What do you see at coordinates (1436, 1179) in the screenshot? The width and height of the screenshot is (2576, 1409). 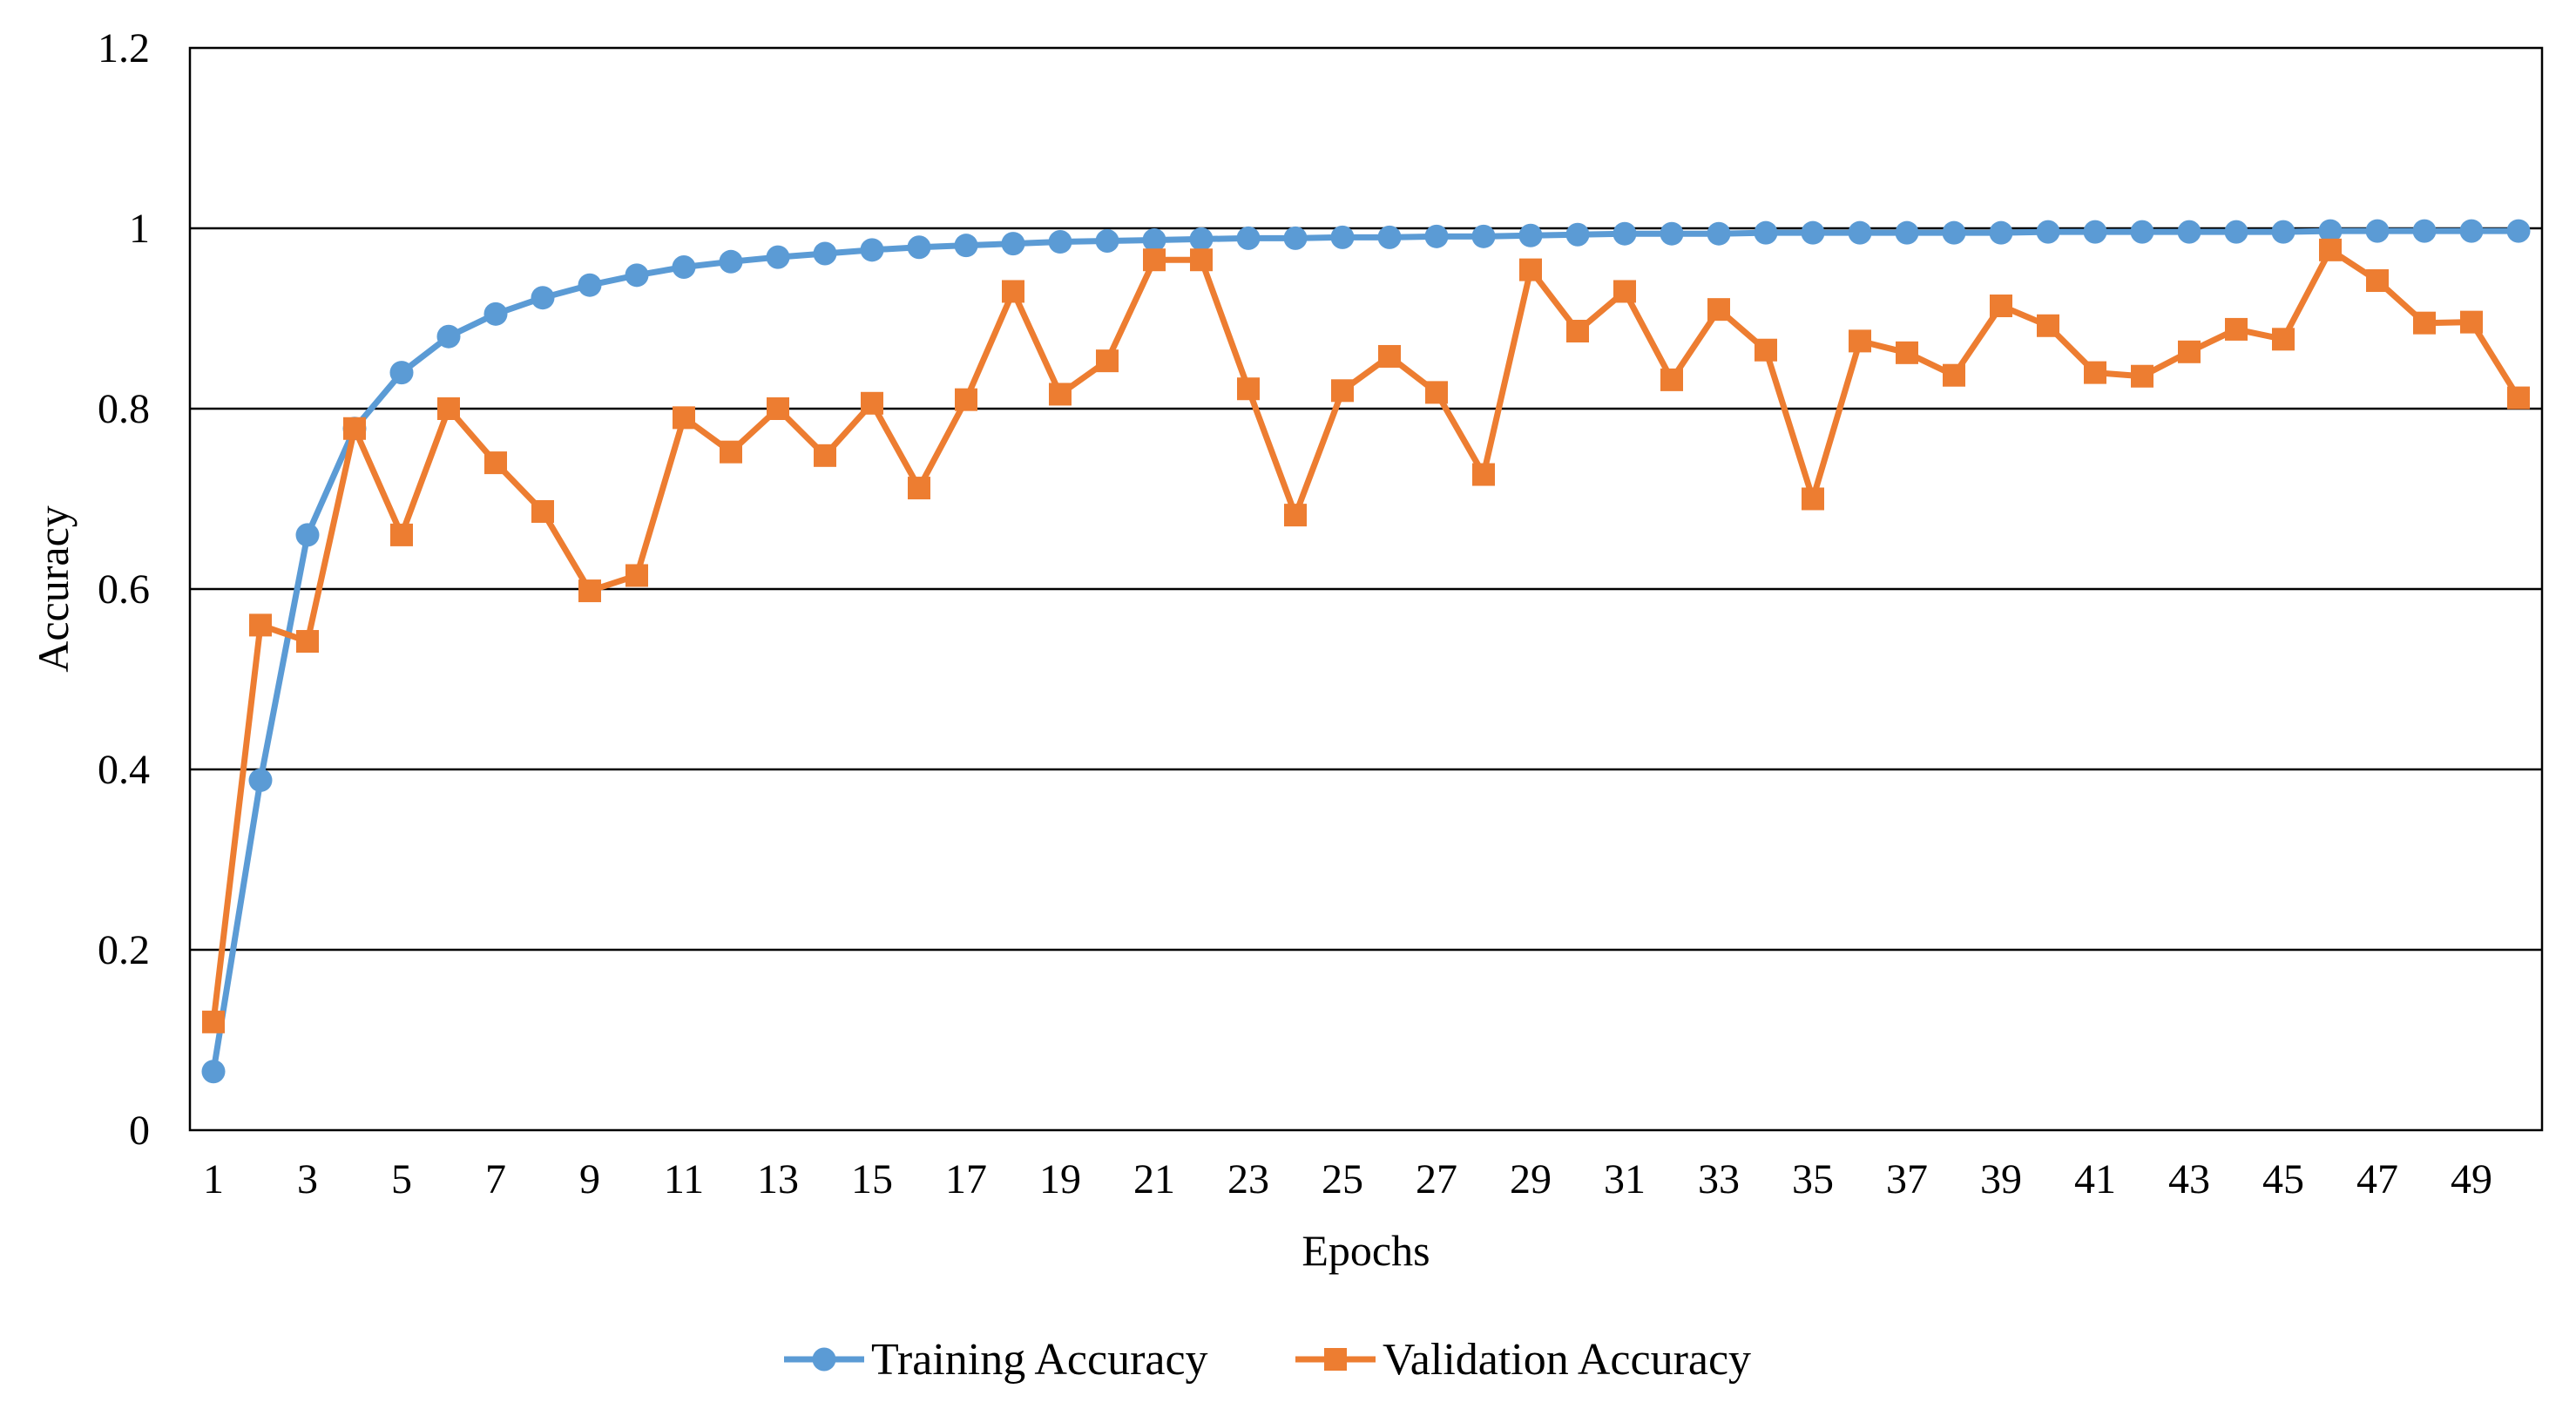 I see `x-tick-label: 27` at bounding box center [1436, 1179].